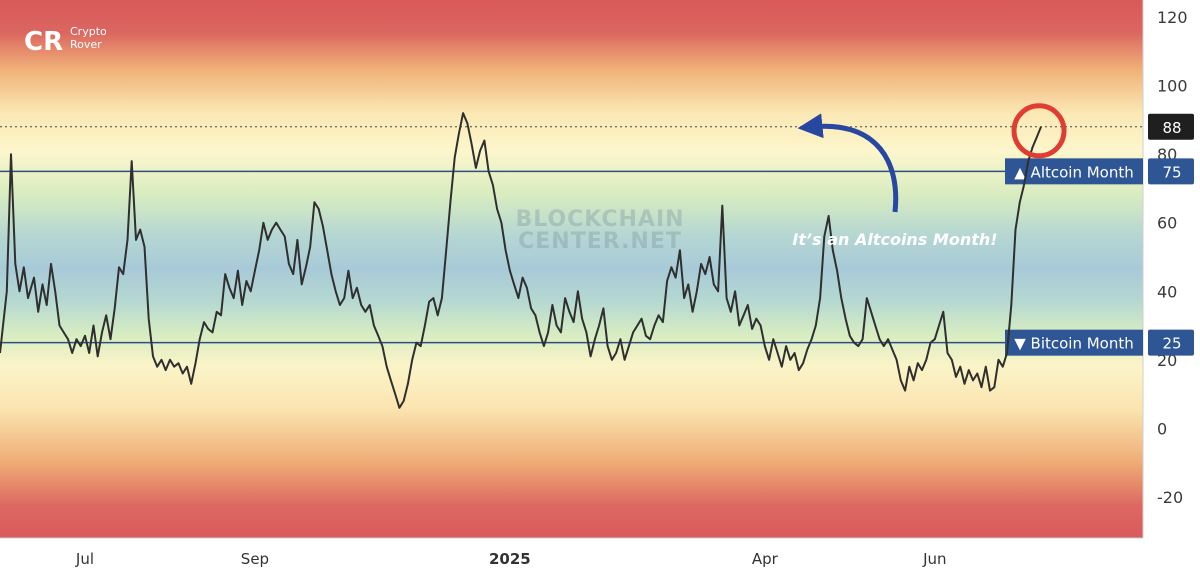  Describe the element at coordinates (1170, 497) in the screenshot. I see `y-tick-label: -20` at that location.